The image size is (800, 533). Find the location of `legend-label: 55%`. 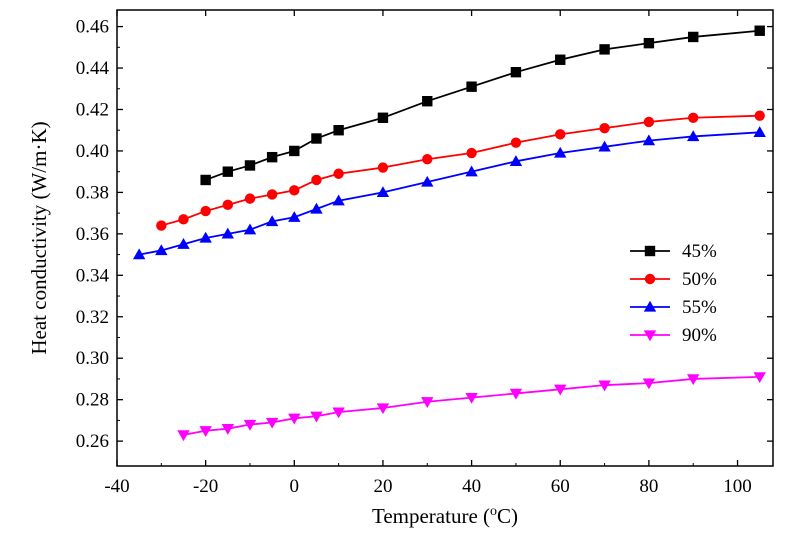

legend-label: 55% is located at coordinates (699, 307).